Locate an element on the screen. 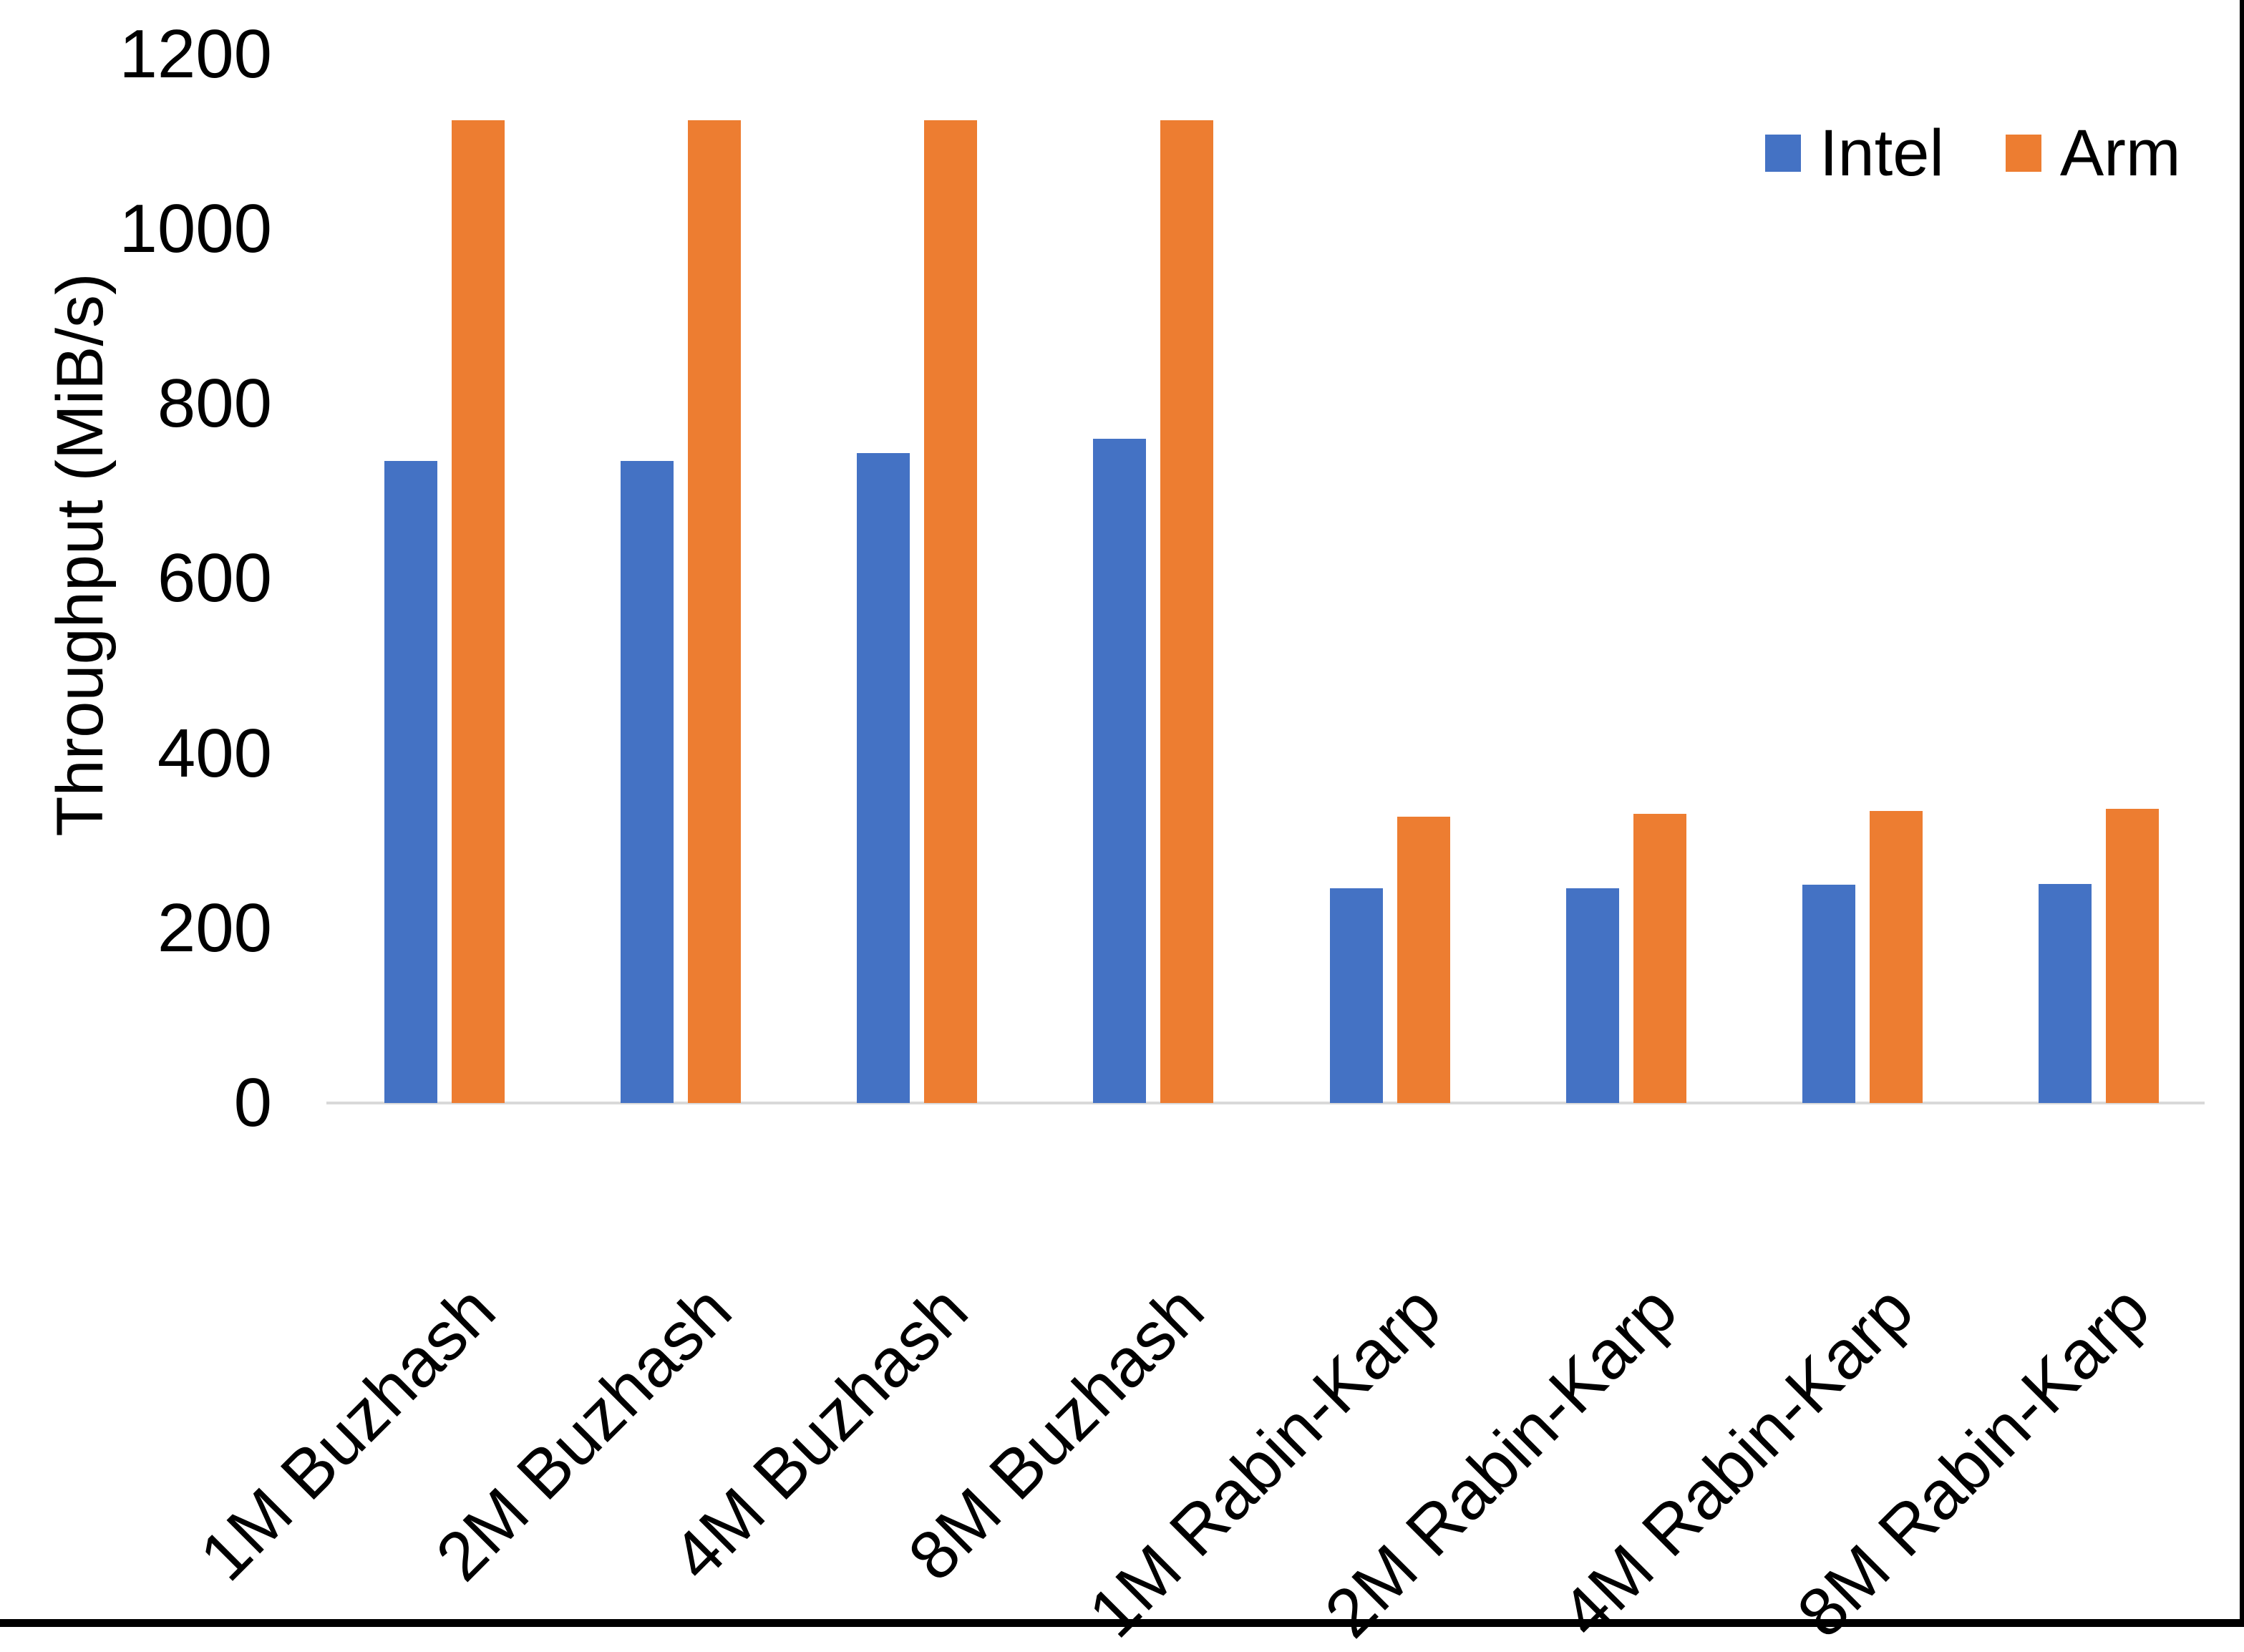 This screenshot has height=1652, width=2244. bar-intel-8m-rabin-karp is located at coordinates (2065, 993).